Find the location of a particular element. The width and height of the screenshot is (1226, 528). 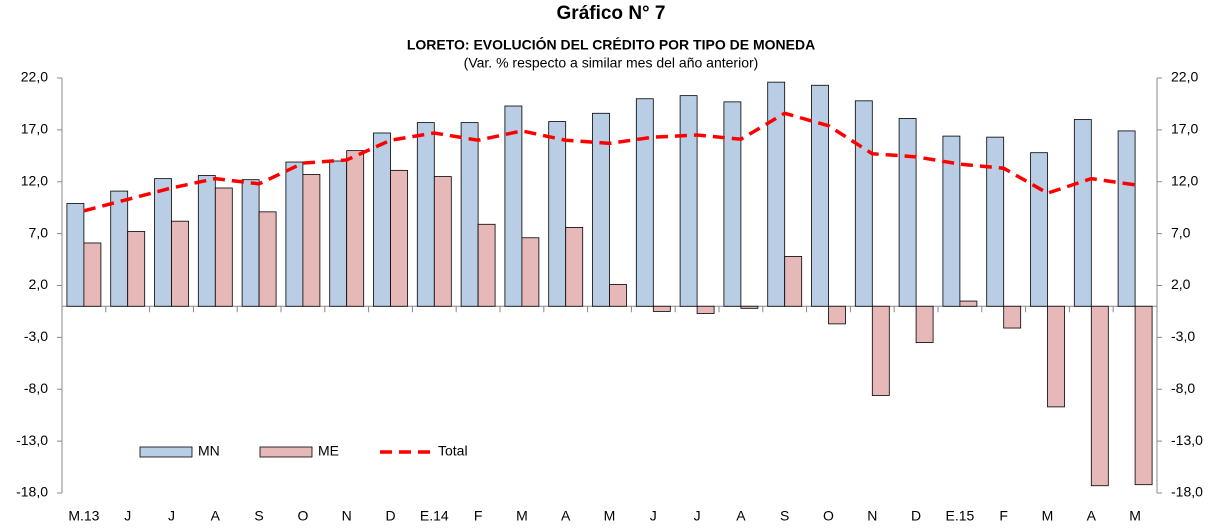

y-tick-label: 7,0 is located at coordinates (39, 232).